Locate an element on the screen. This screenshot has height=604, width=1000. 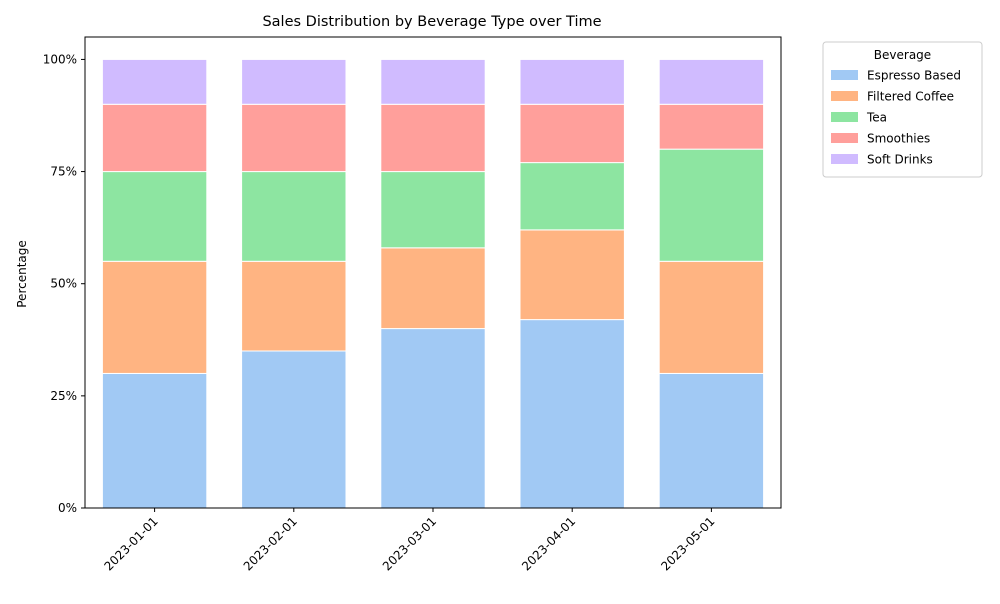
legend-label: Filtered Coffee is located at coordinates (910, 97).